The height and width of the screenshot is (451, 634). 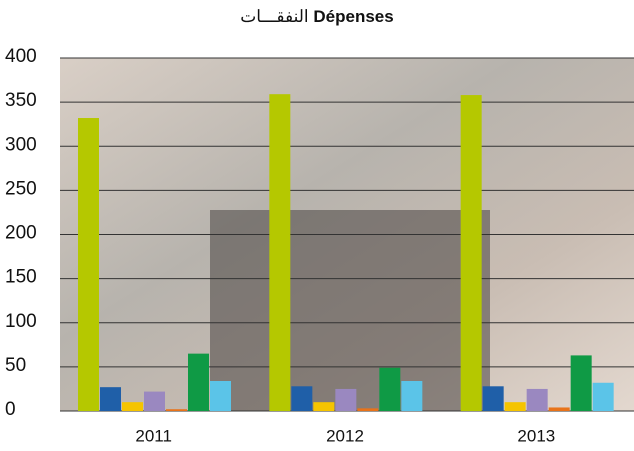 I want to click on y-tick-label: 100, so click(x=21, y=321).